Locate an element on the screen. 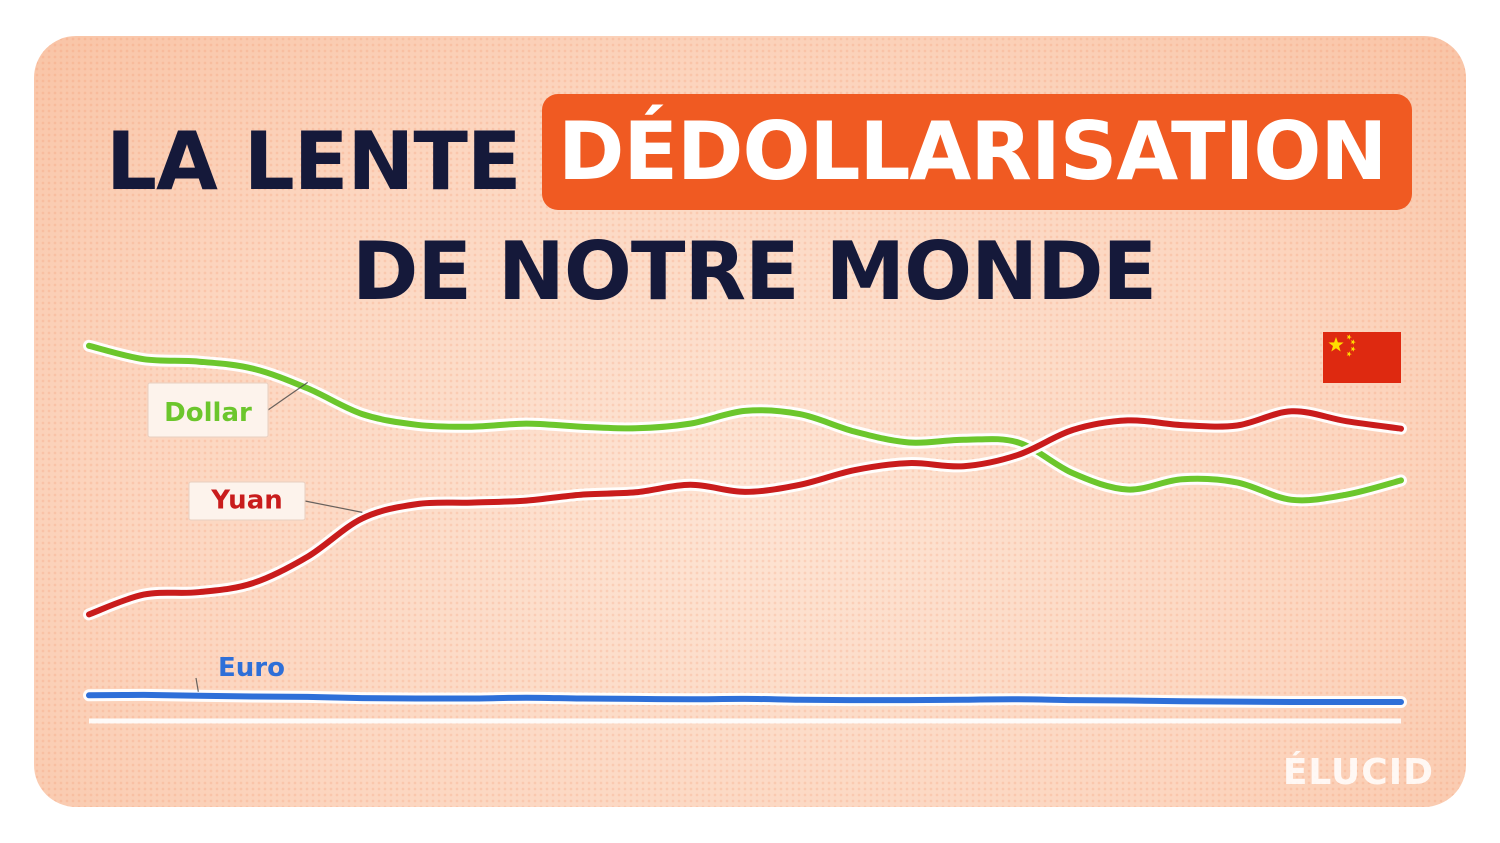 The height and width of the screenshot is (843, 1500). yuan-label-leader is located at coordinates (333, 506).